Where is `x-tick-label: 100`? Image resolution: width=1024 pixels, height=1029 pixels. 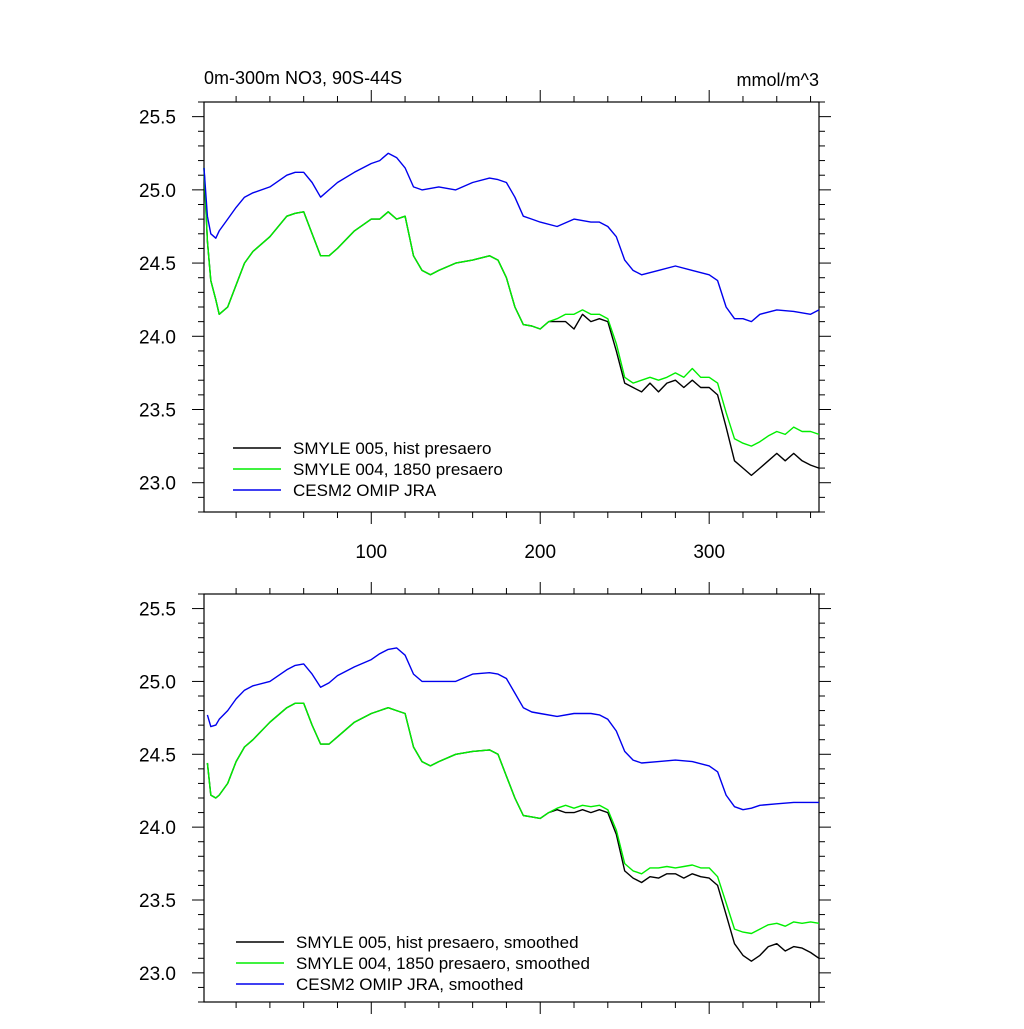 x-tick-label: 100 is located at coordinates (371, 552).